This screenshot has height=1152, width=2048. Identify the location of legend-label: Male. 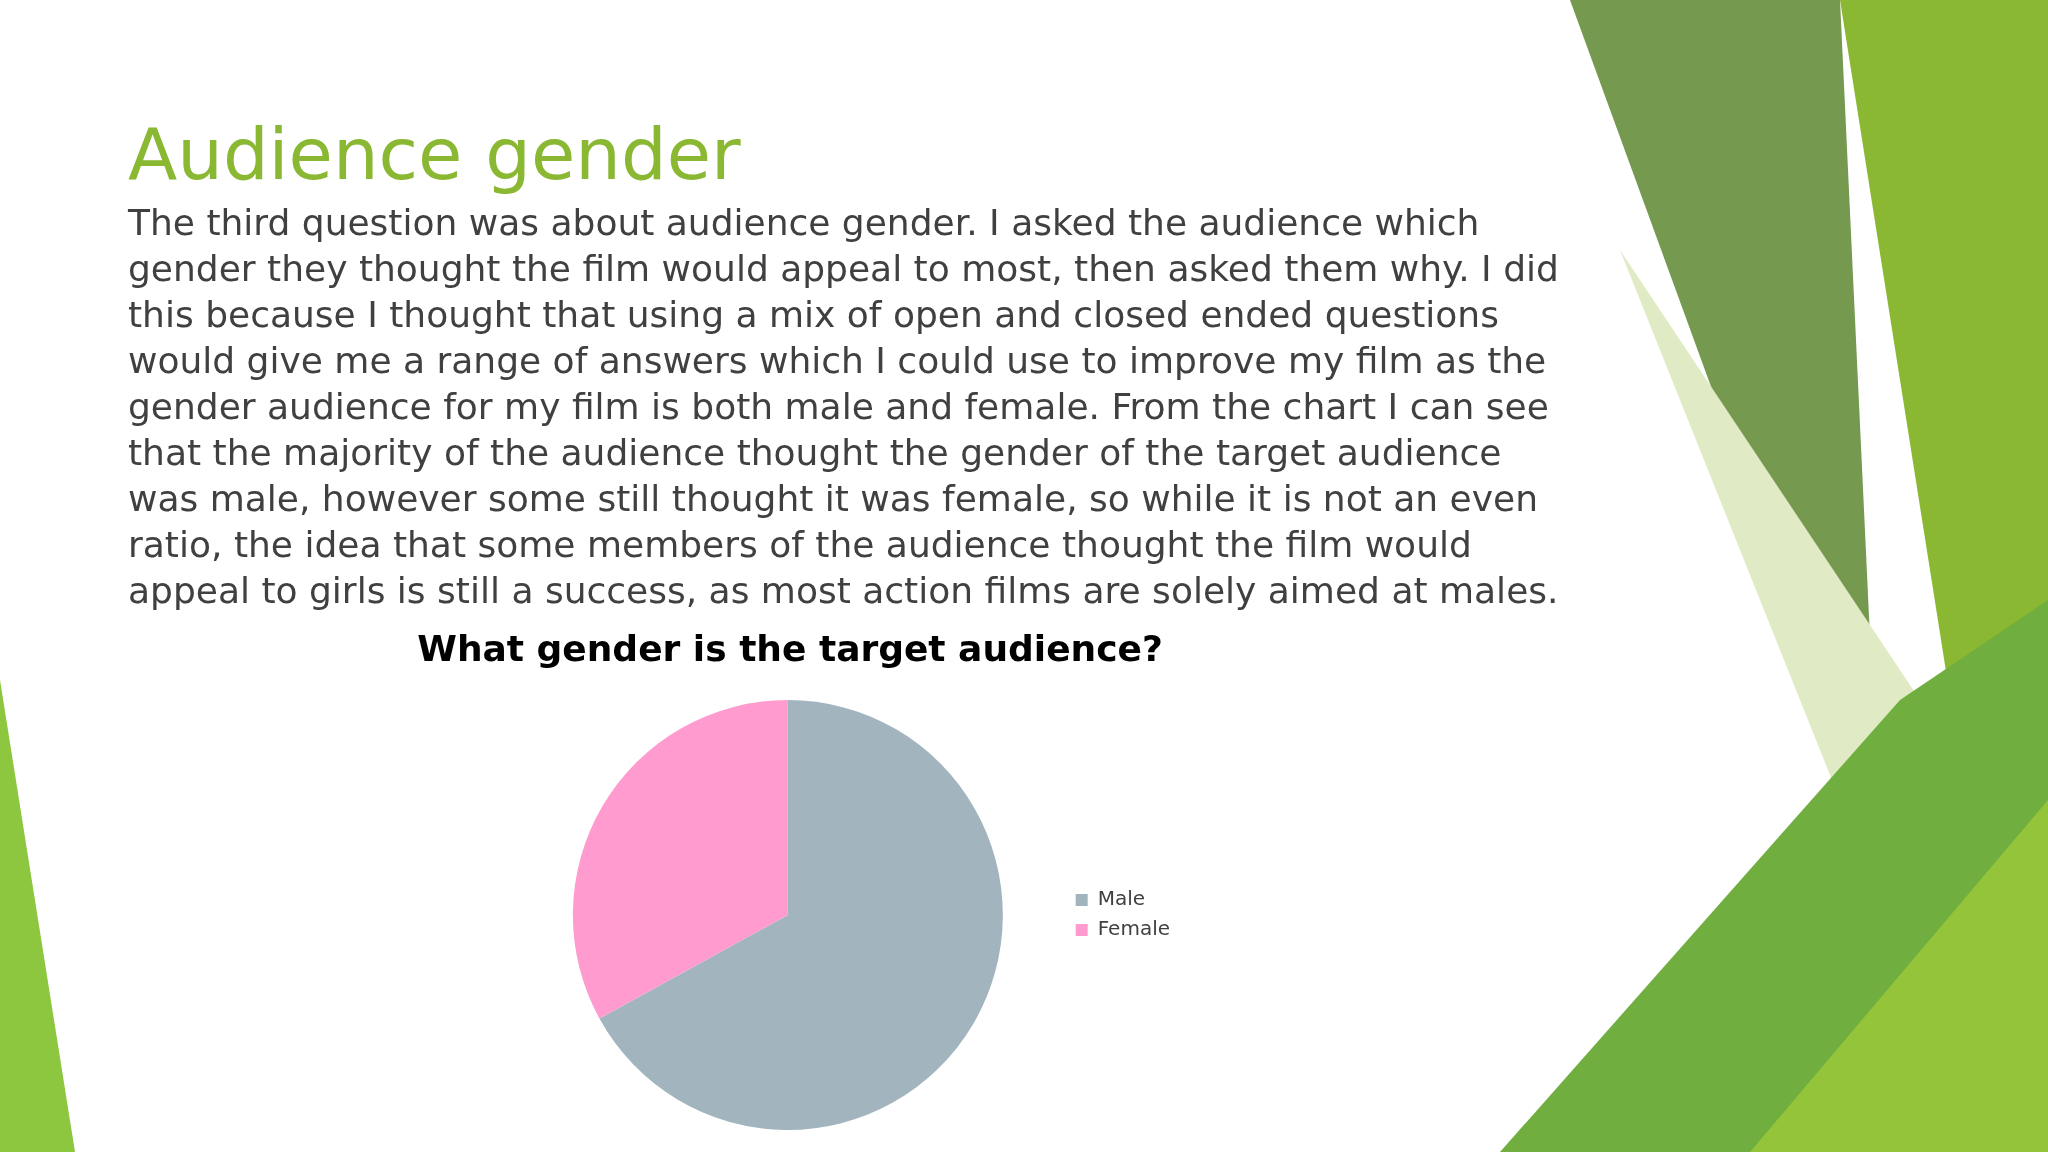
(1121, 898).